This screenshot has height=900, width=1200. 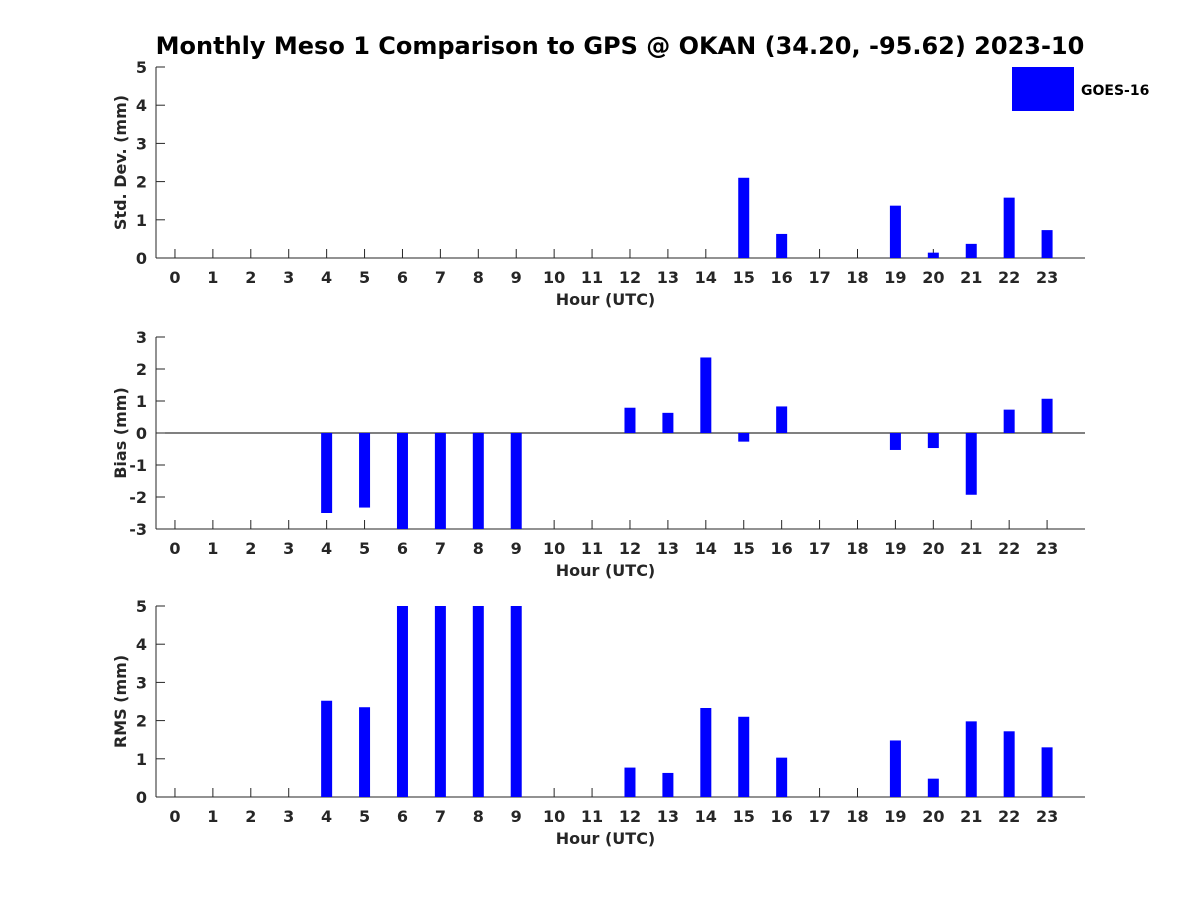 What do you see at coordinates (668, 277) in the screenshot?
I see `x-tick-label: 13` at bounding box center [668, 277].